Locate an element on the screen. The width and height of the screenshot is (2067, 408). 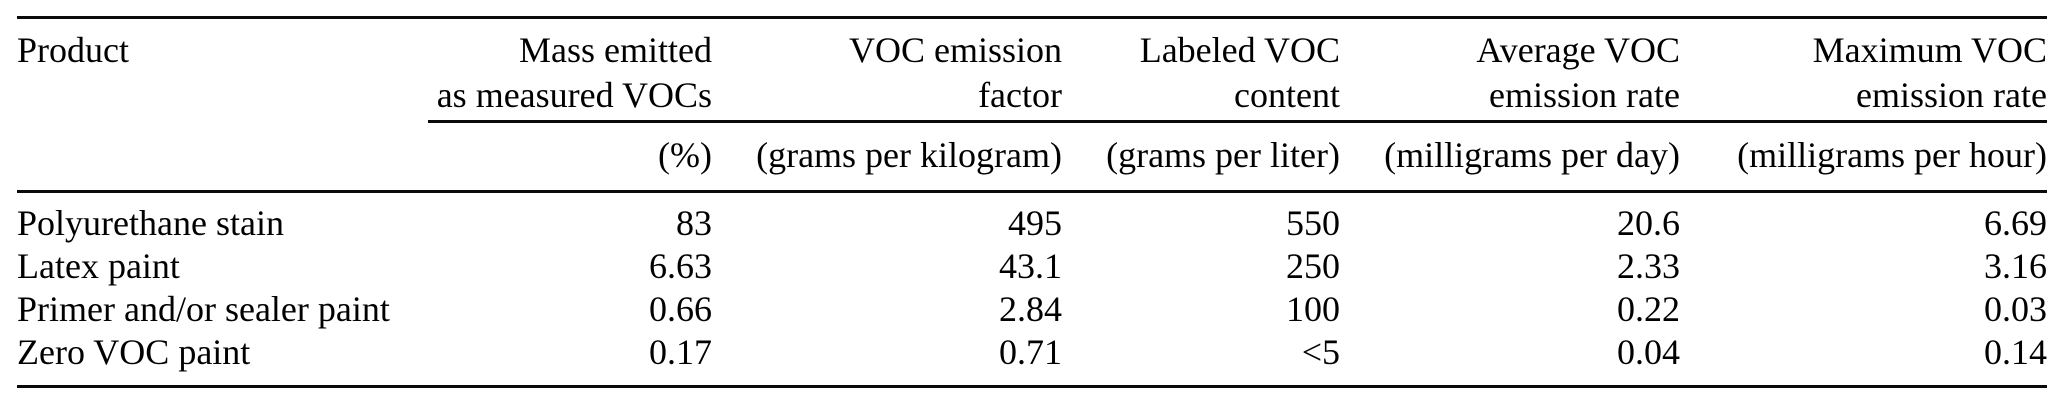
table-bottom-rule is located at coordinates (1032, 386).